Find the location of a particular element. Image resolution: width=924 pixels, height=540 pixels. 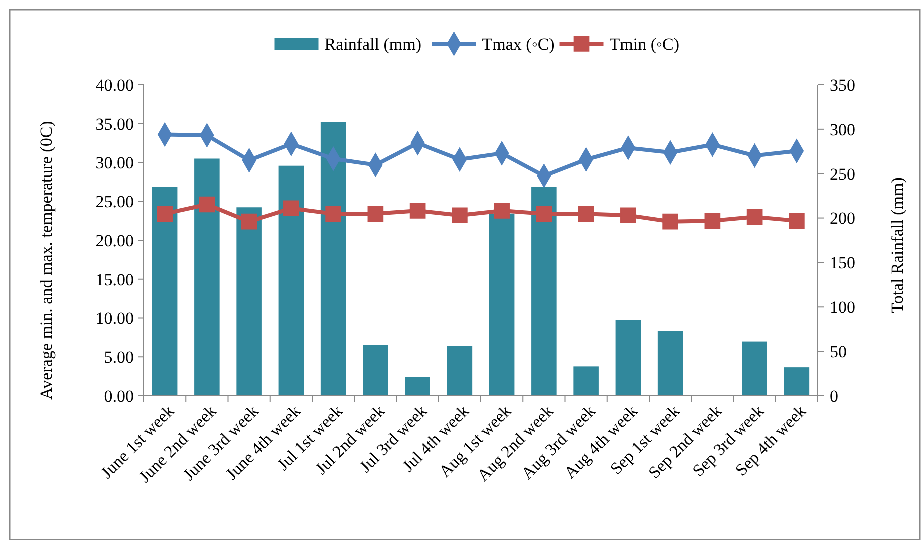

y2-tick-label: 100 is located at coordinates (843, 308).